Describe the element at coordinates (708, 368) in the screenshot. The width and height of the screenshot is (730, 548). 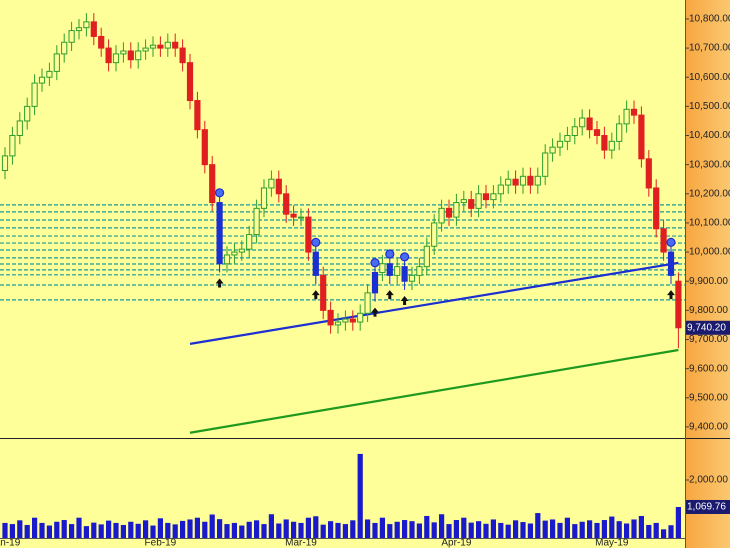
I see `y-tick-label: 9,600.00` at that location.